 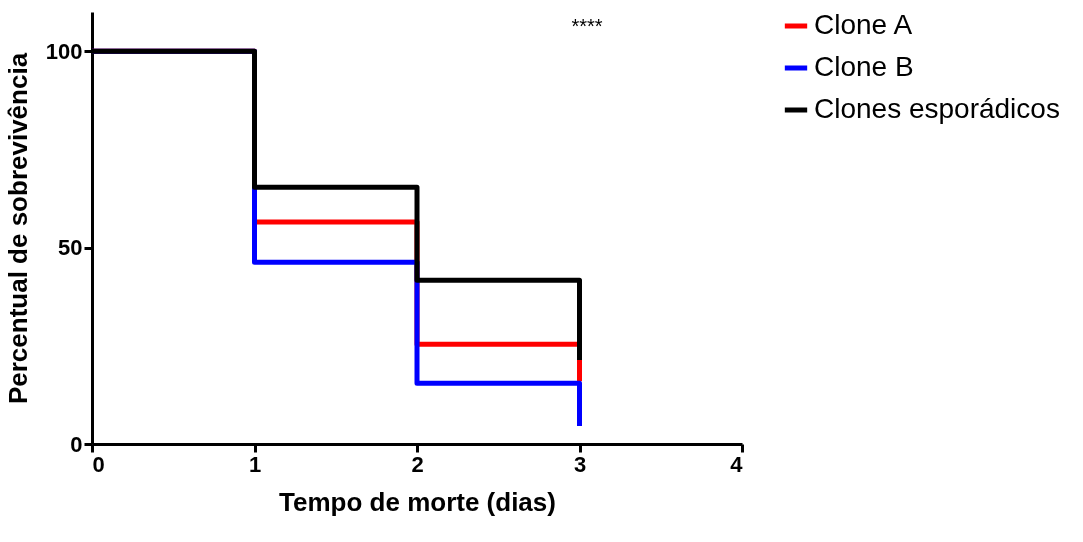 What do you see at coordinates (98, 464) in the screenshot?
I see `x-tick-label: 0` at bounding box center [98, 464].